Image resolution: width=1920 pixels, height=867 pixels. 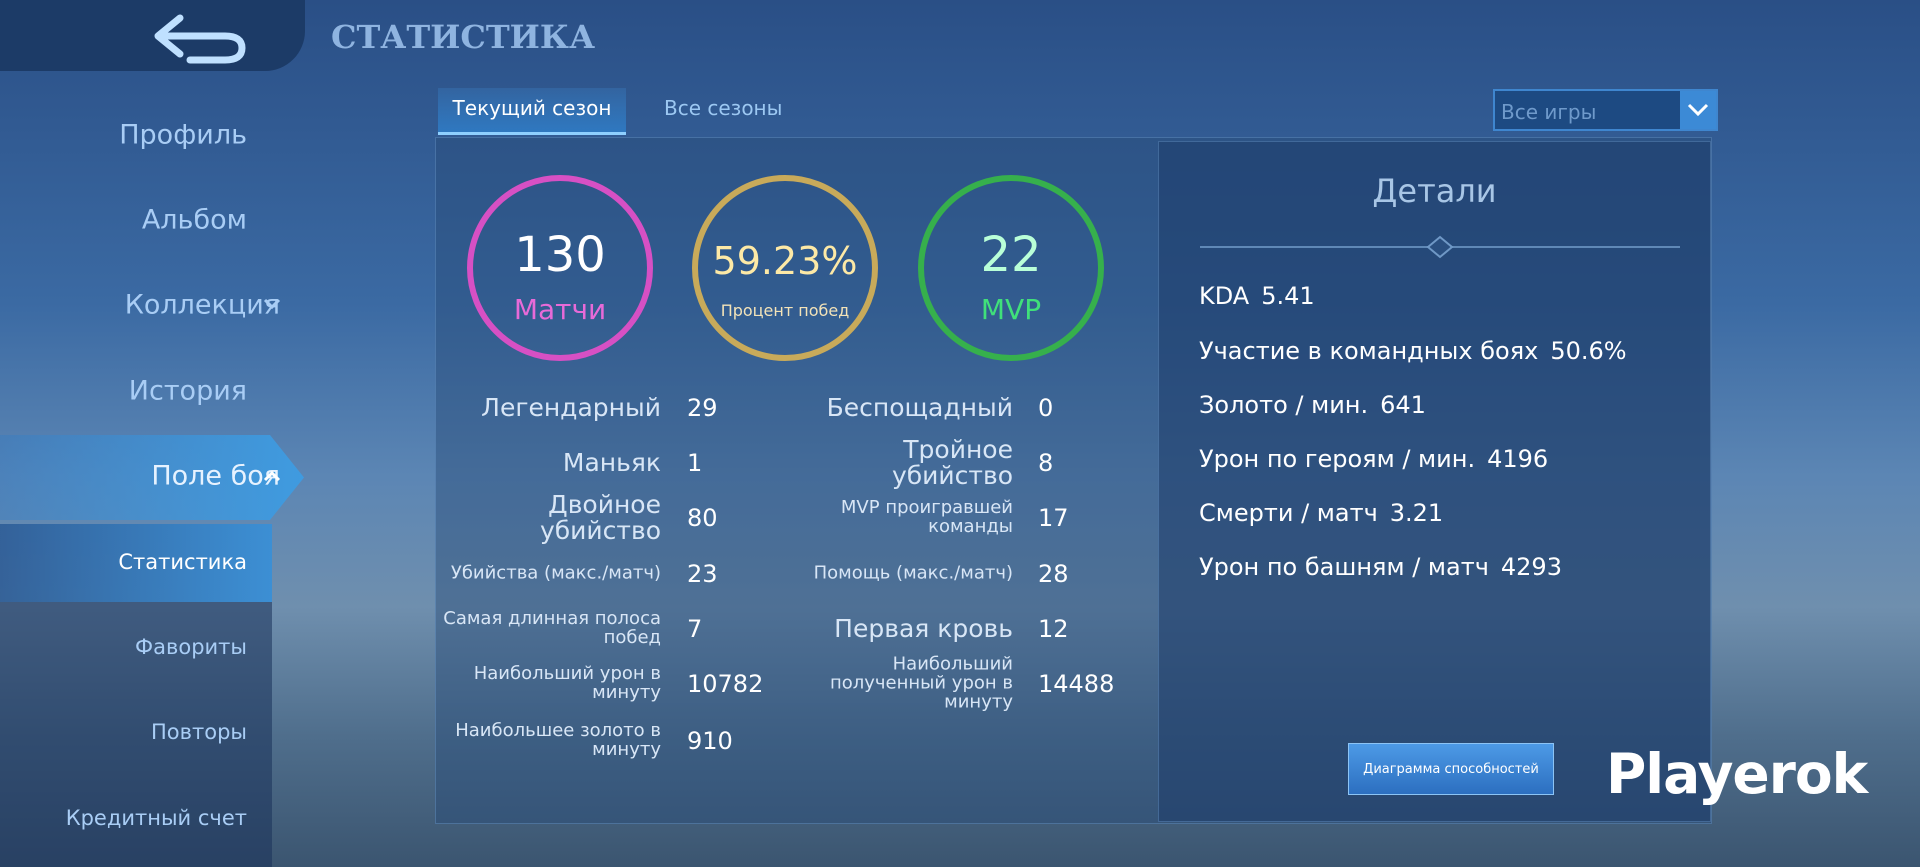 I want to click on dropdown-chevron, so click(x=1698, y=110).